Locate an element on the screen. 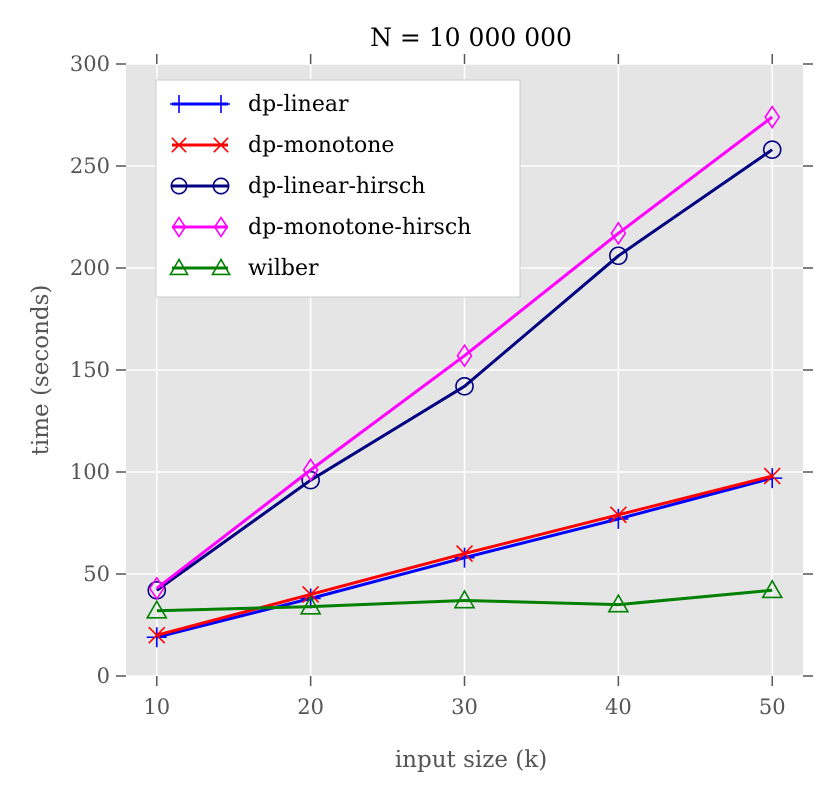  legend-item: dp-linear-hirsch is located at coordinates (297, 186).